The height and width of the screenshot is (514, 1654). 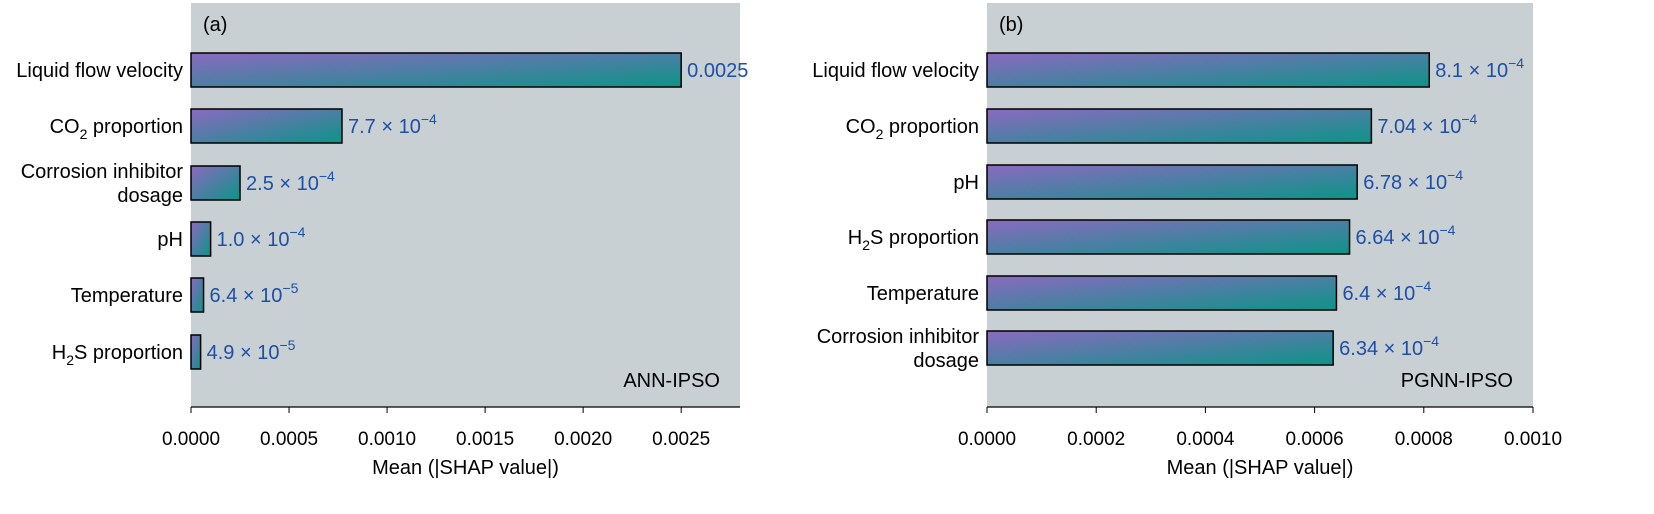 I want to click on panel-b-value-label: 8.1 × 10⁻⁴, so click(x=1479, y=68).